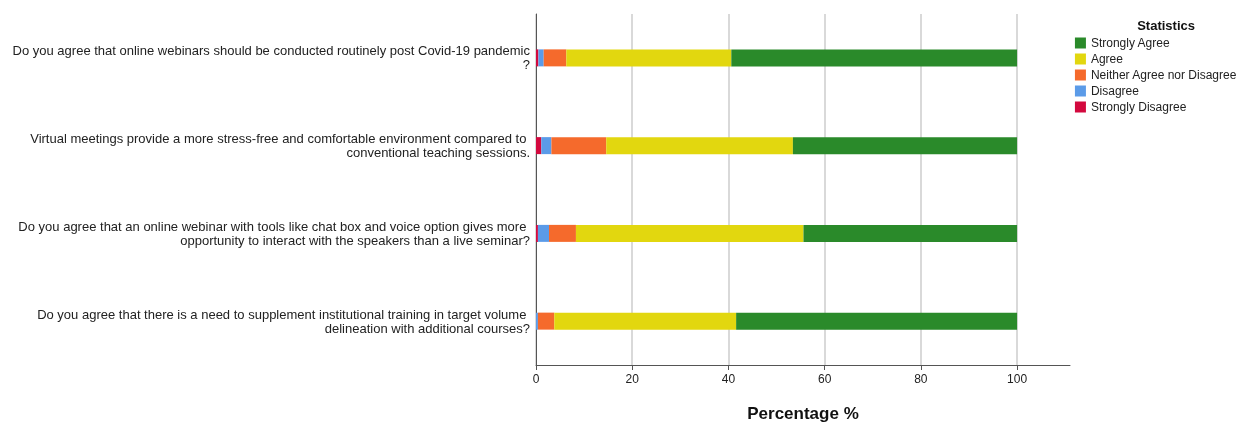 The width and height of the screenshot is (1252, 427). What do you see at coordinates (1163, 75) in the screenshot?
I see `legend-label: Neither Agree nor Disagree` at bounding box center [1163, 75].